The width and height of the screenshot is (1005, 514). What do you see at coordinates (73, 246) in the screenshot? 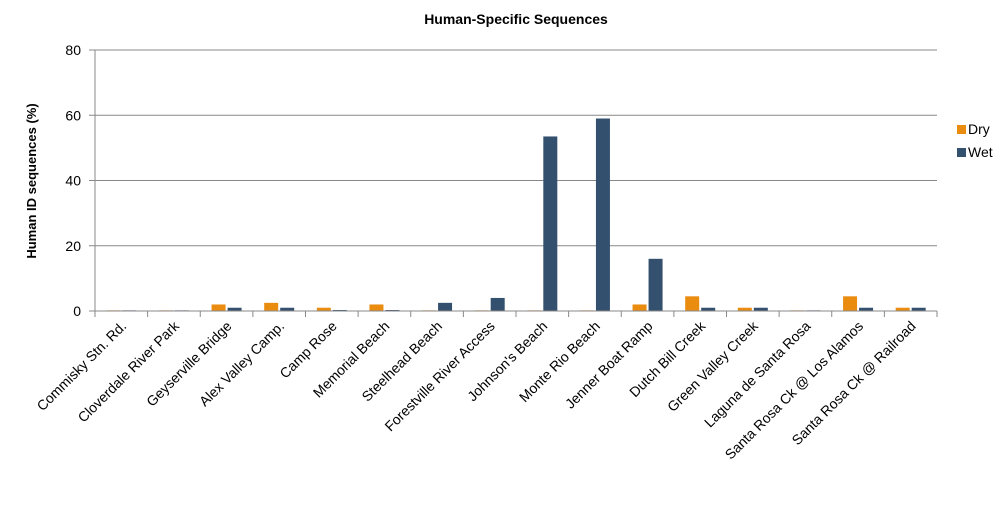
I see `y-tick-label: 20` at bounding box center [73, 246].